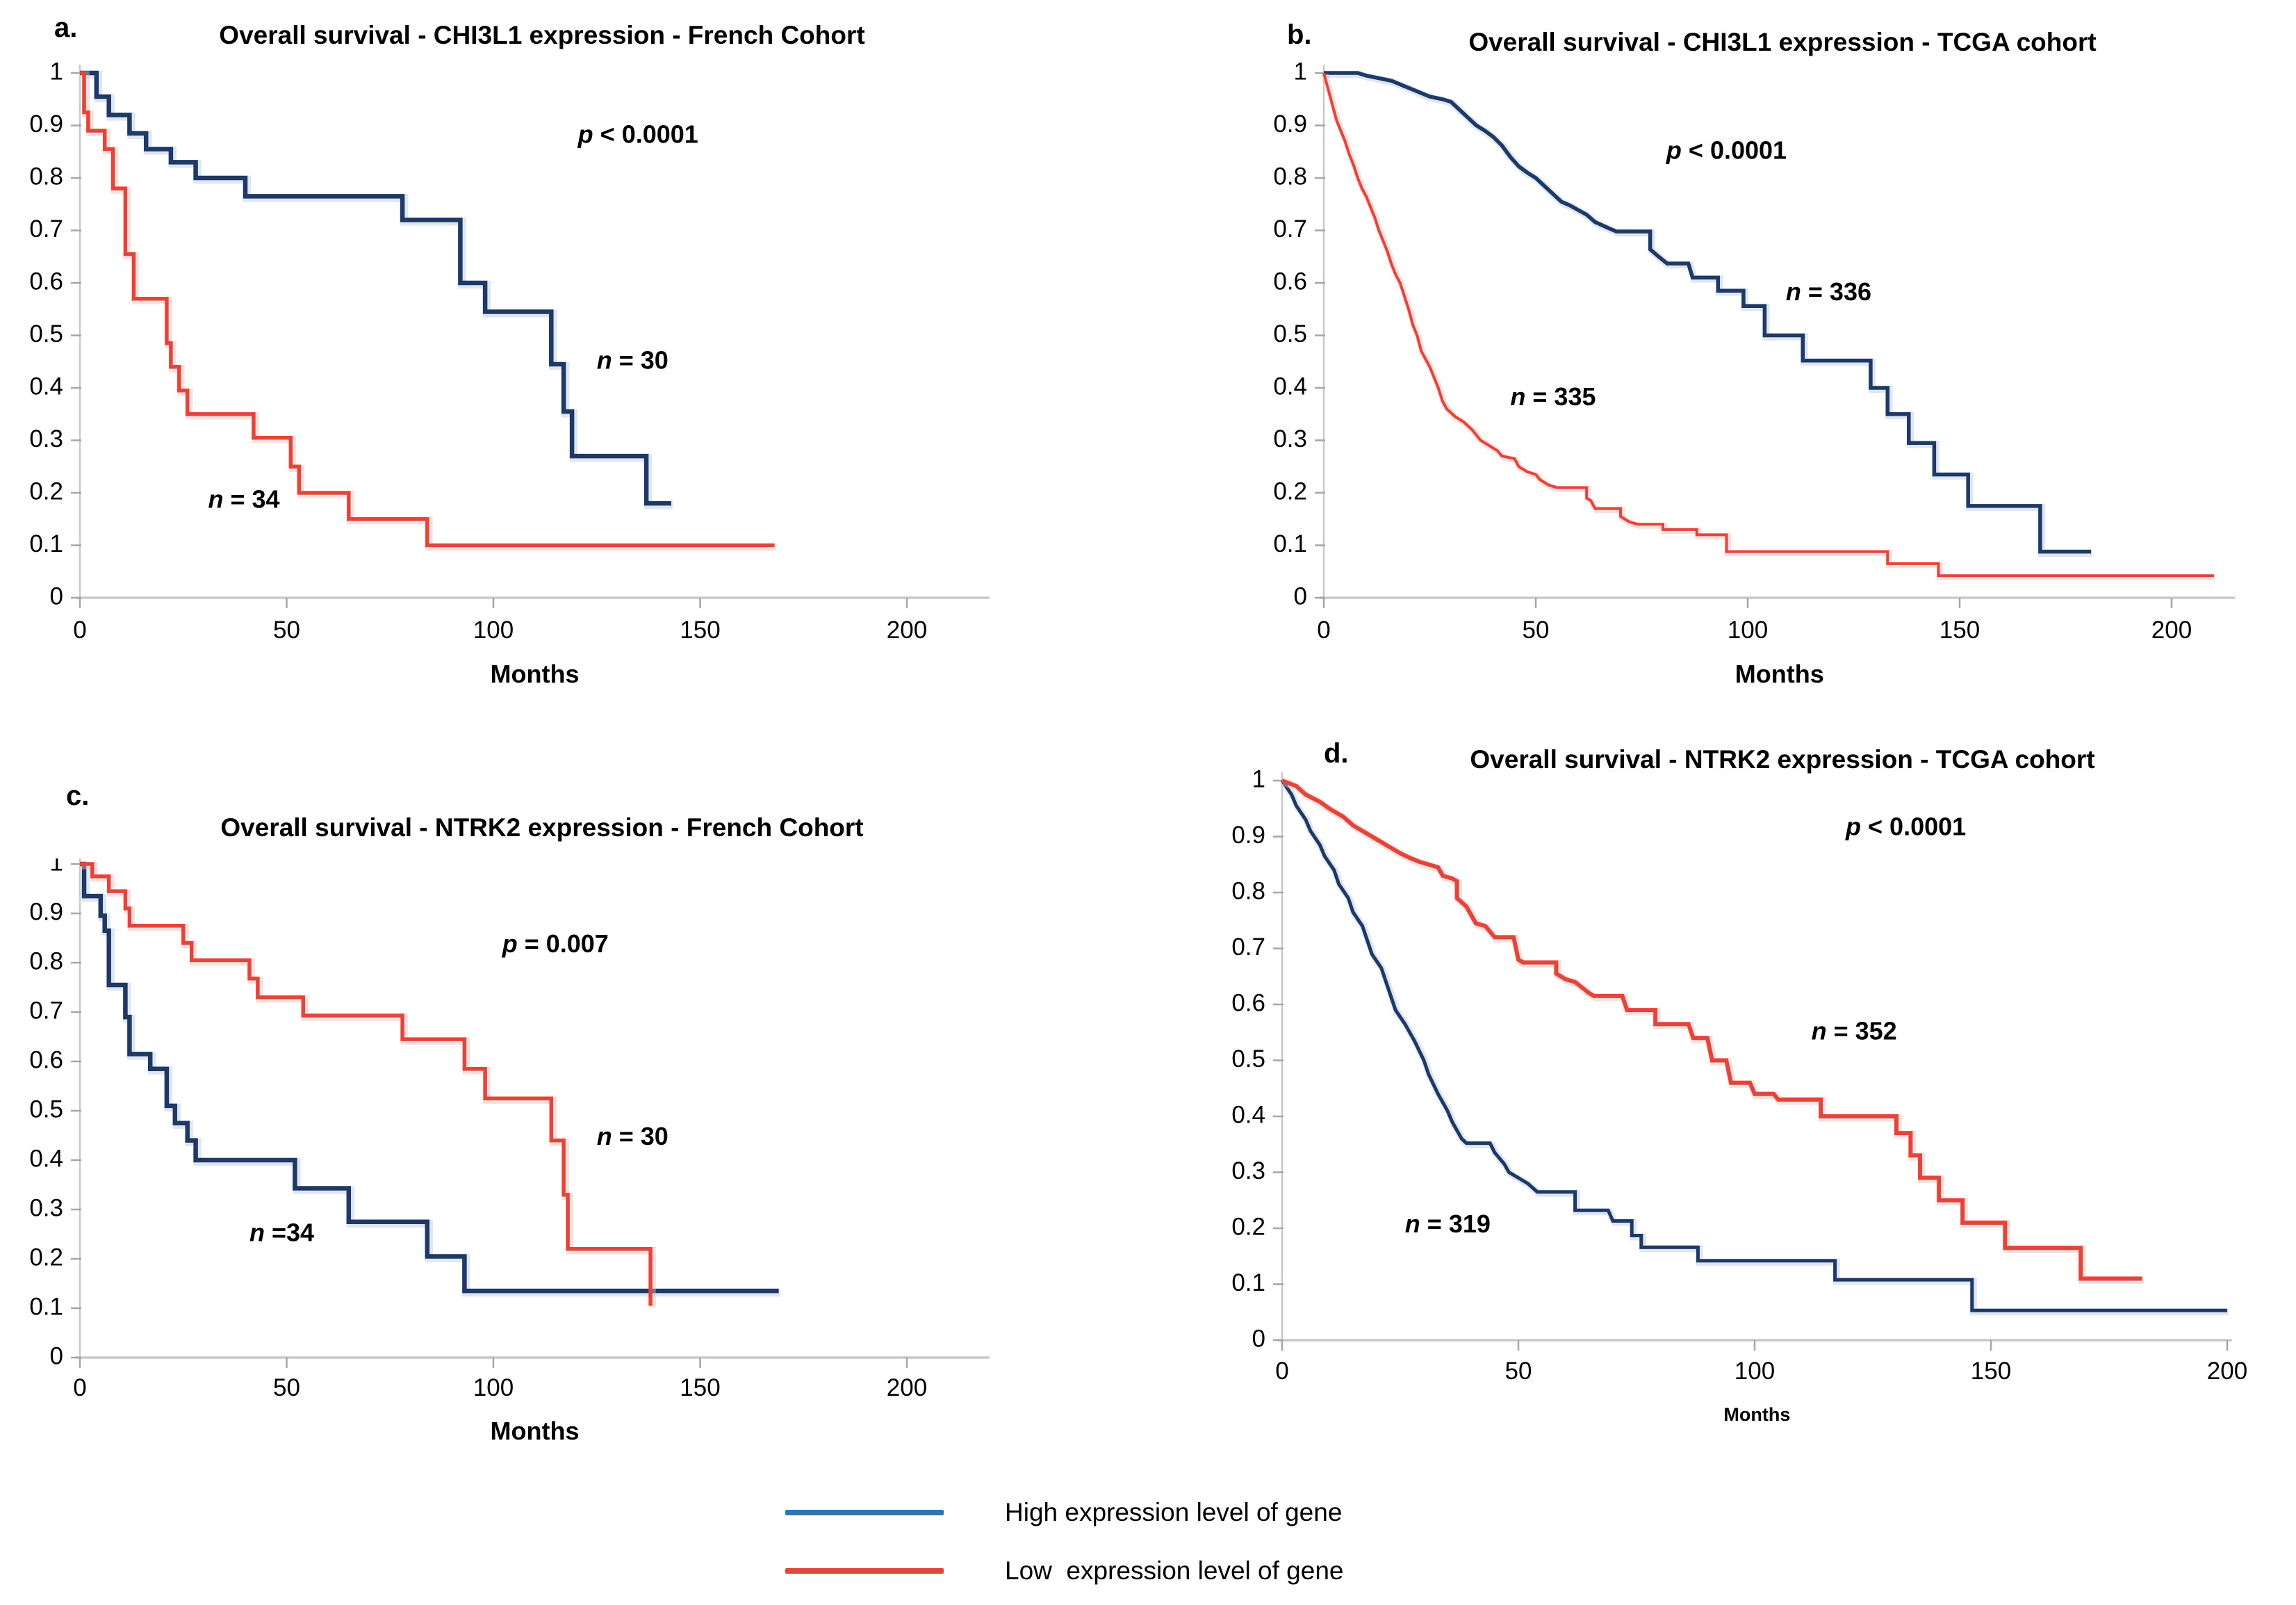 The height and width of the screenshot is (1605, 2296). What do you see at coordinates (1174, 1570) in the screenshot?
I see `legend-label-low: Low expression level of gene` at bounding box center [1174, 1570].